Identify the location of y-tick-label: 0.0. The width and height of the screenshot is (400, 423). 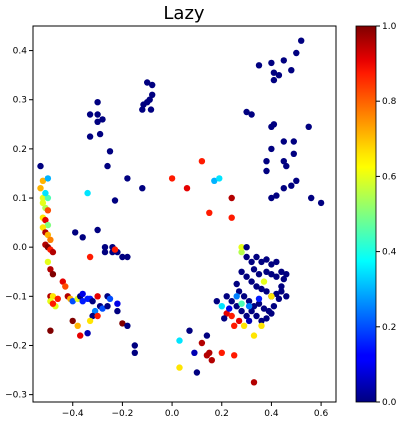
(20, 248).